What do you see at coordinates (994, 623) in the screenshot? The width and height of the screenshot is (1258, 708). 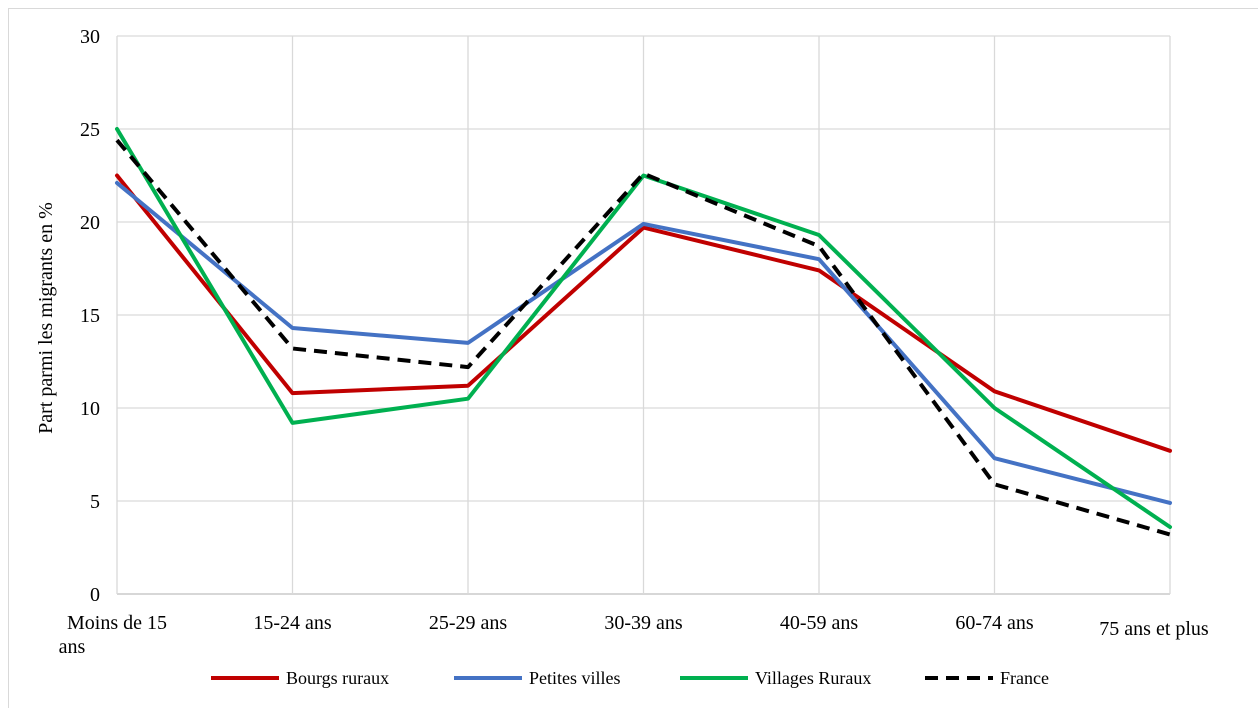 I see `x-tick-label: 60-74 ans` at bounding box center [994, 623].